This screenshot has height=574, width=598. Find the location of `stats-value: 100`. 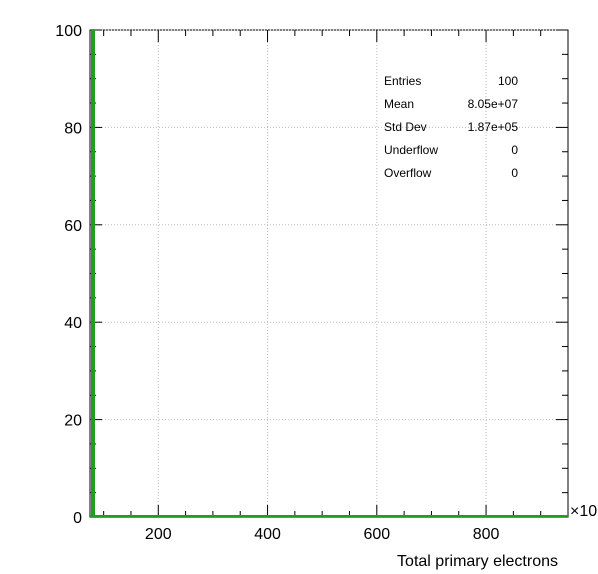

stats-value: 100 is located at coordinates (508, 81).